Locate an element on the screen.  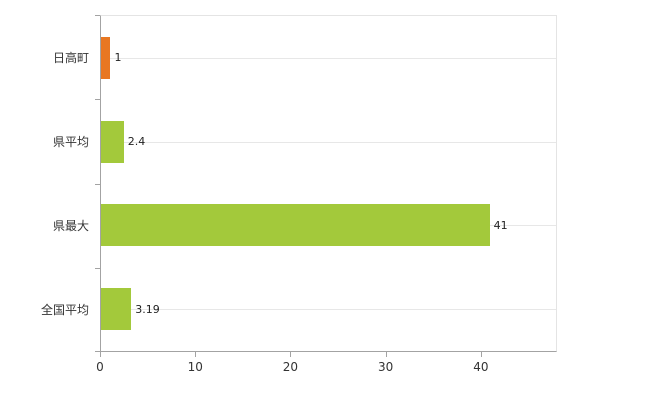
value-label: 3.19 is located at coordinates (147, 309).